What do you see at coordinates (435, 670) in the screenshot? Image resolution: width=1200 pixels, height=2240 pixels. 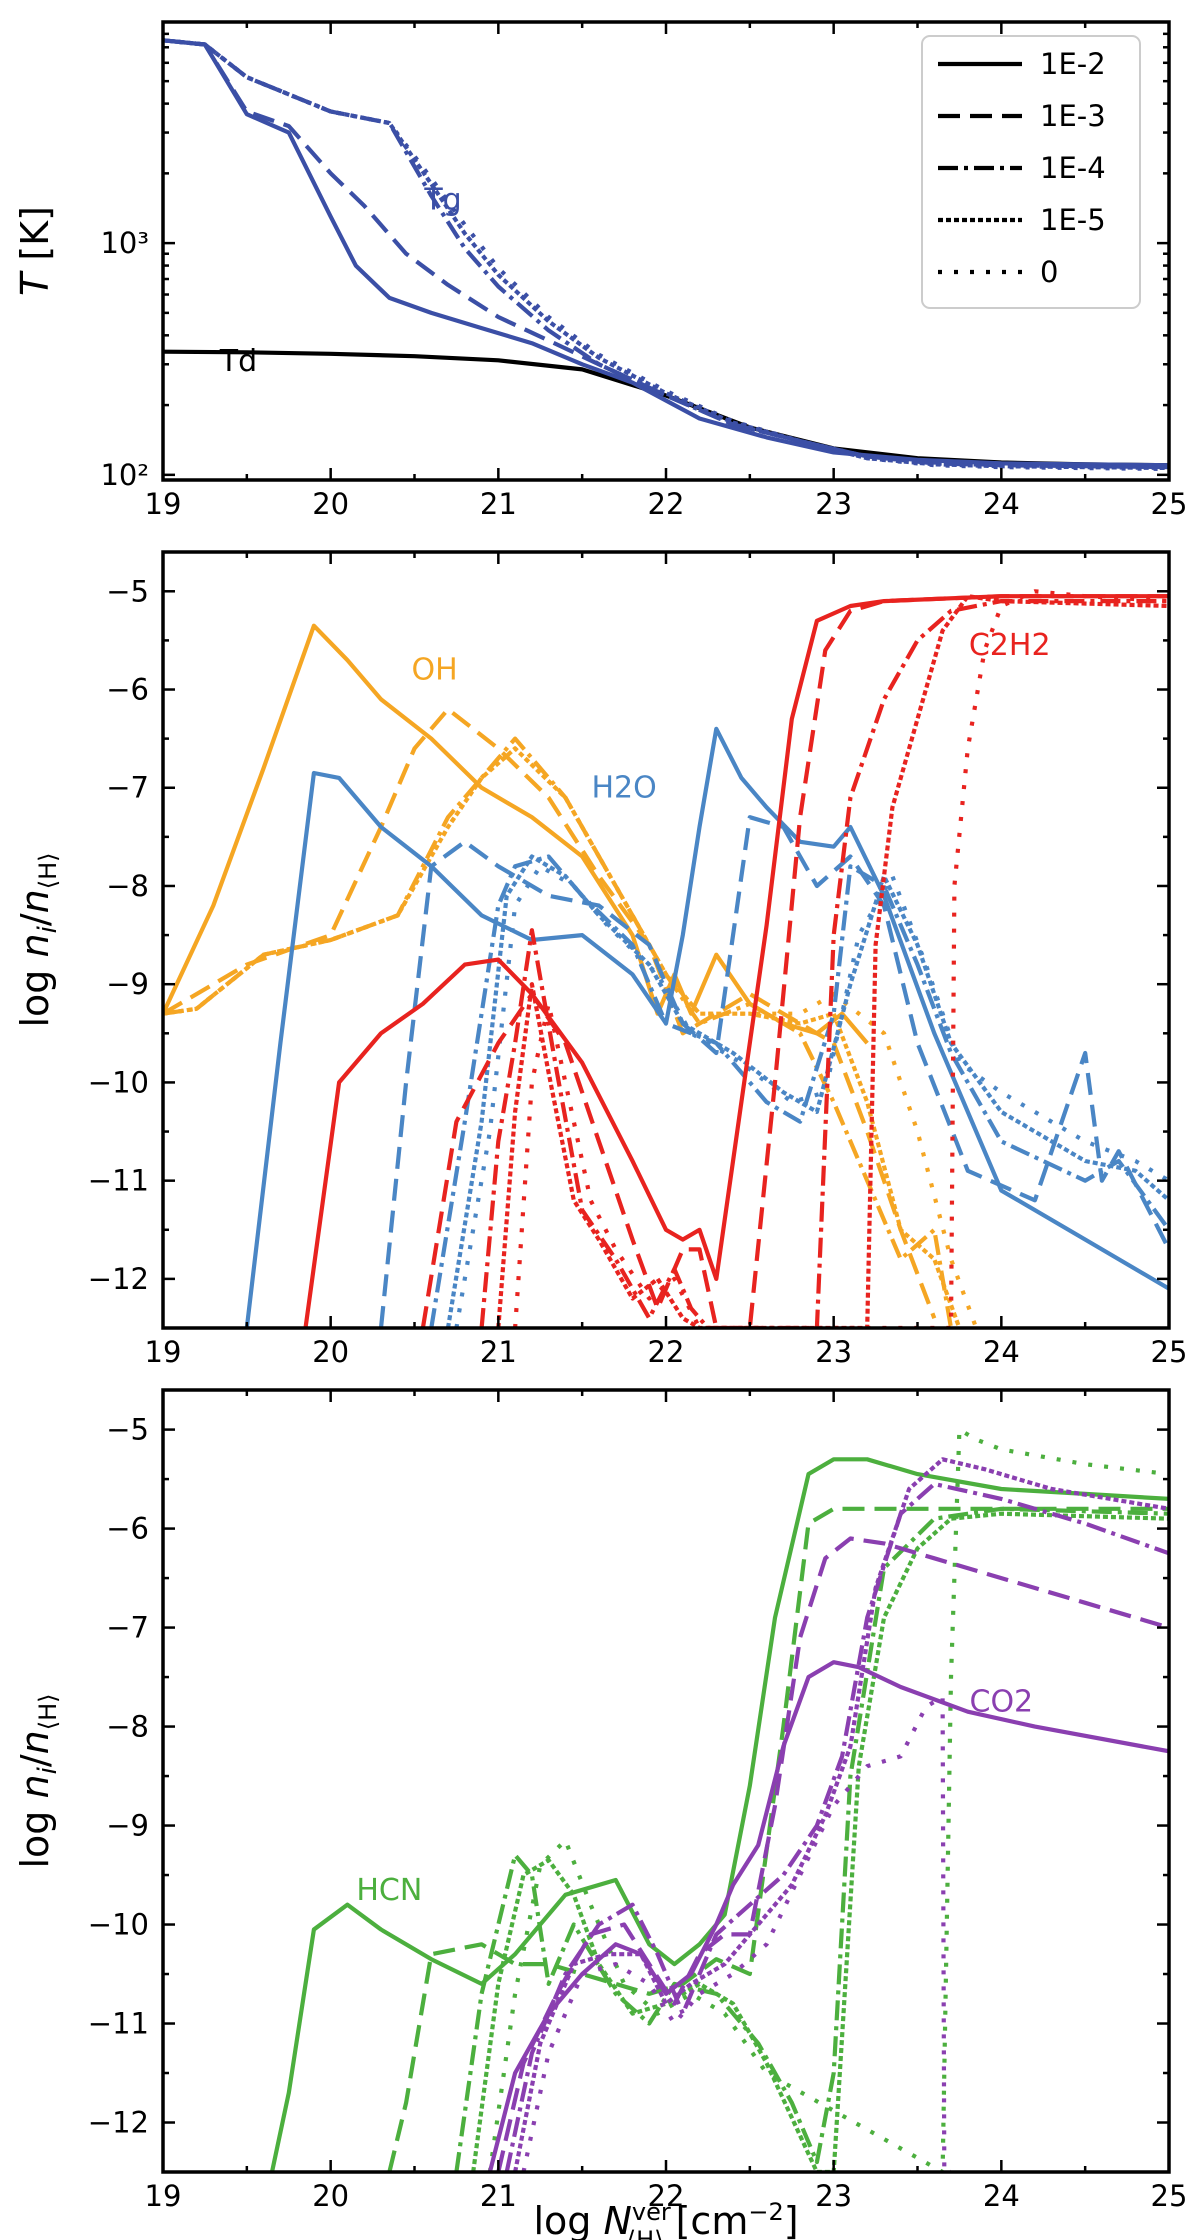 I see `annotation-oh: OH` at bounding box center [435, 670].